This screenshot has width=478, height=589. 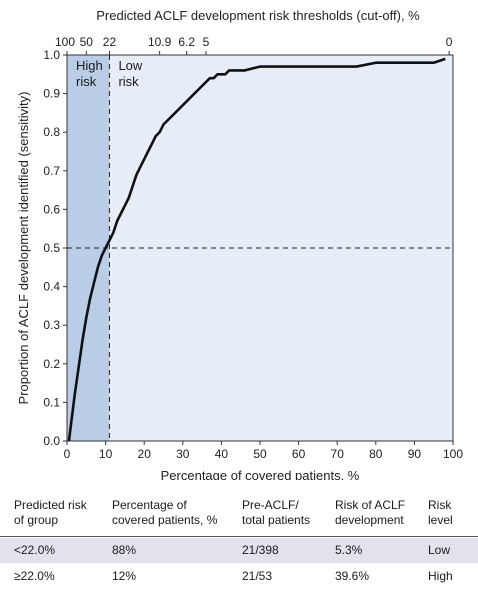 What do you see at coordinates (51, 287) in the screenshot?
I see `y-tick-label: 0.4` at bounding box center [51, 287].